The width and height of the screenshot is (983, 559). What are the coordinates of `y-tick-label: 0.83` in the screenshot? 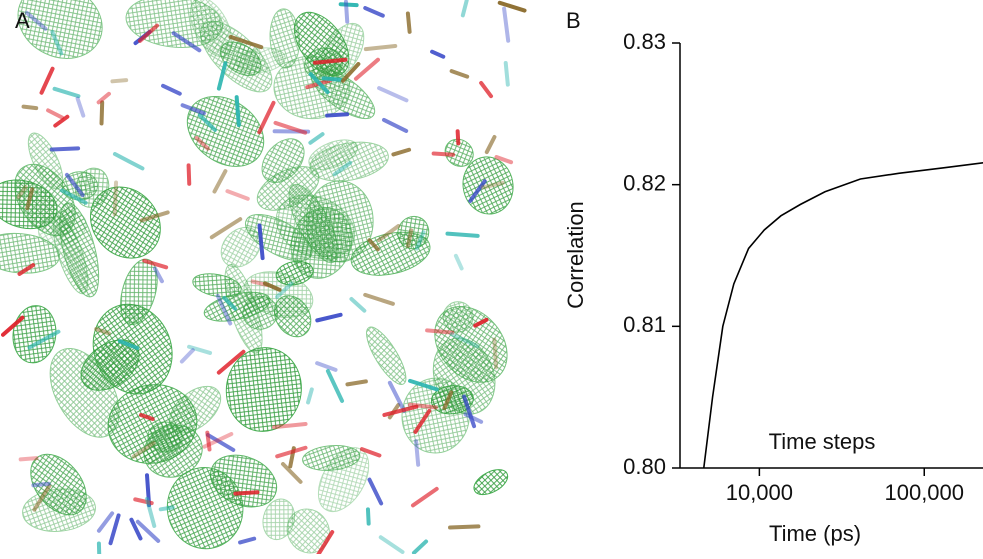 It's located at (644, 41).